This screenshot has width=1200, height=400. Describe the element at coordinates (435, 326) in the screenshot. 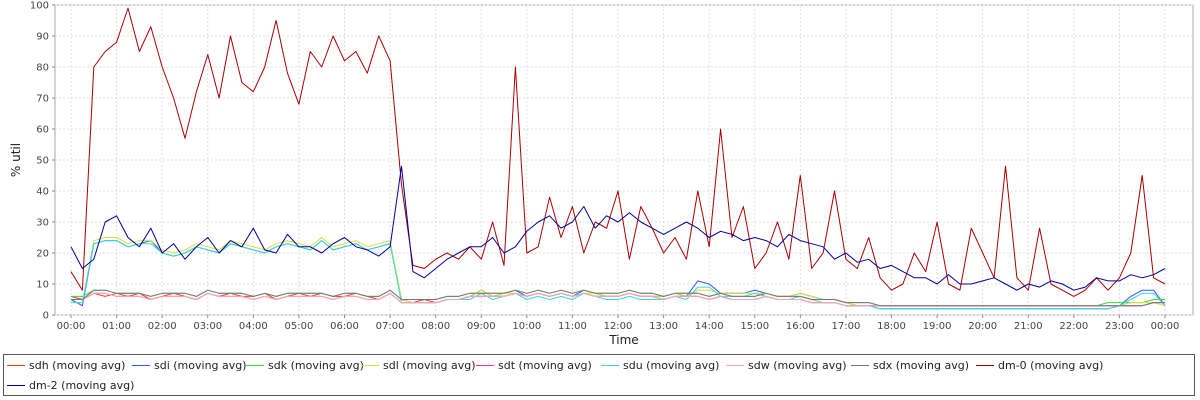

I see `x-tick-label: 08:00` at that location.